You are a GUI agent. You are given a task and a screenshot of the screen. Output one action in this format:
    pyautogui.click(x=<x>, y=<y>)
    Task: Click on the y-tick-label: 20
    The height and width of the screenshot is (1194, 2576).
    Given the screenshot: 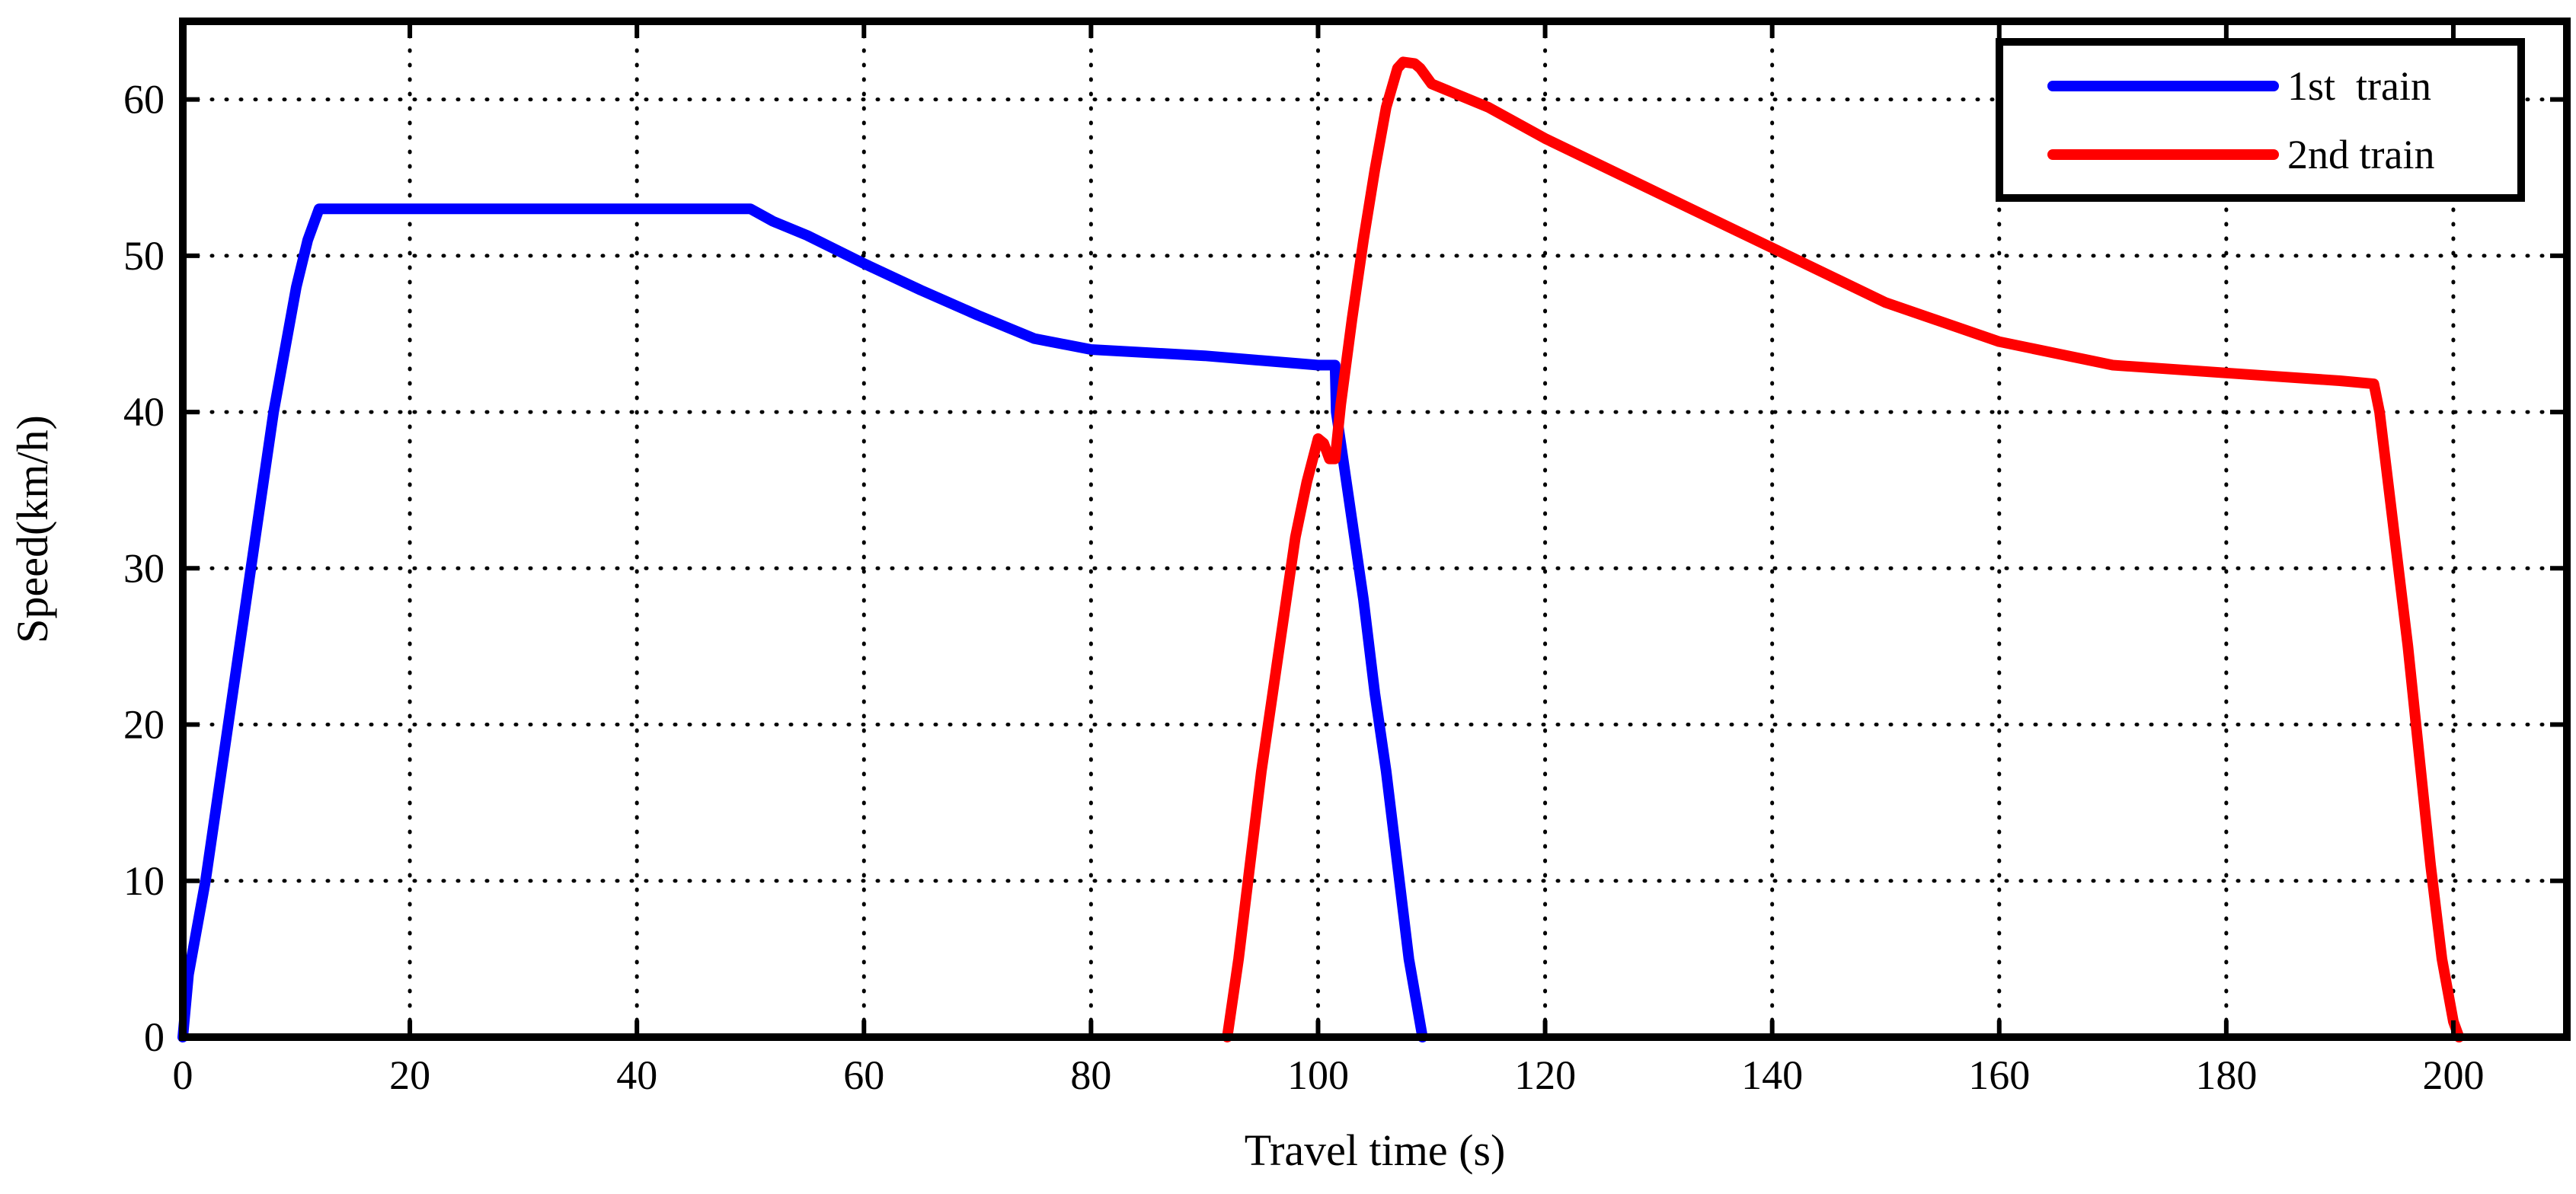 What is the action you would take?
    pyautogui.click(x=144, y=725)
    